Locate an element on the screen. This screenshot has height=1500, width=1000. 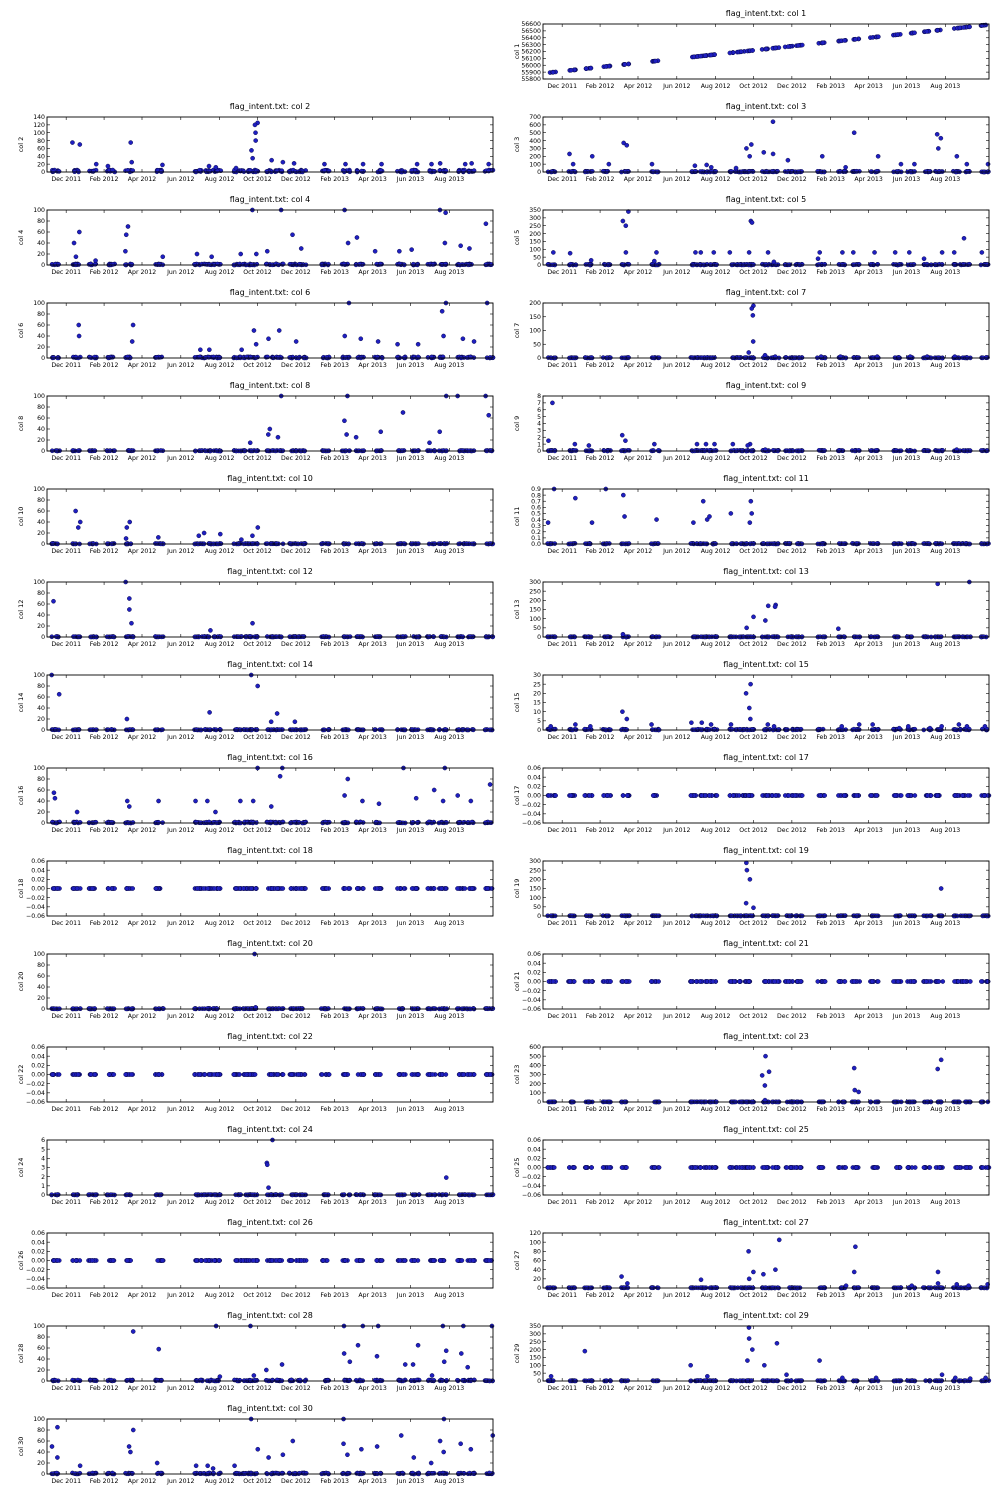
axes-frame is located at coordinates (270, 609).